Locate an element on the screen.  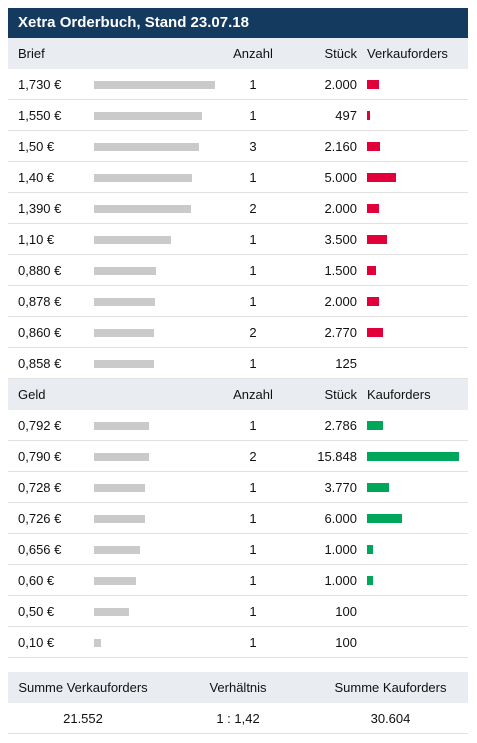
bid-price: 0,790 € is located at coordinates (40, 456).